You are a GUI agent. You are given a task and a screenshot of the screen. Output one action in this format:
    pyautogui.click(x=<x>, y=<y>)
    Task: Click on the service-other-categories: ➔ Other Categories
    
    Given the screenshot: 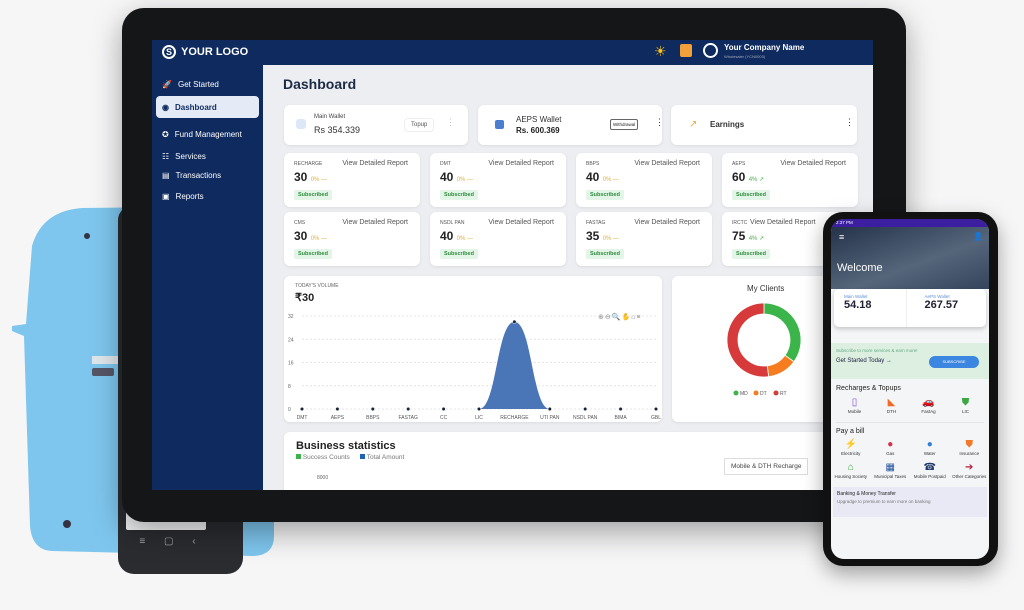 What is the action you would take?
    pyautogui.click(x=969, y=470)
    